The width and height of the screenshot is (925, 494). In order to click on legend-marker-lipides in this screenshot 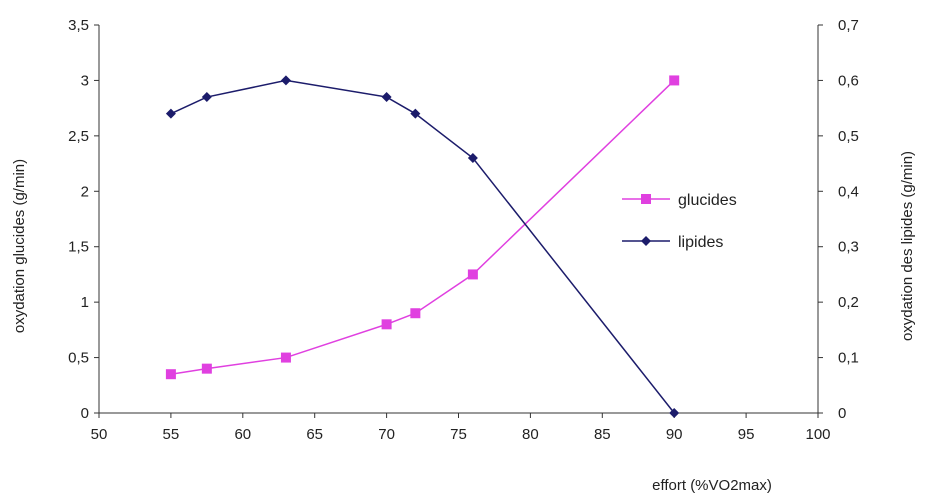, I will do `click(646, 241)`.